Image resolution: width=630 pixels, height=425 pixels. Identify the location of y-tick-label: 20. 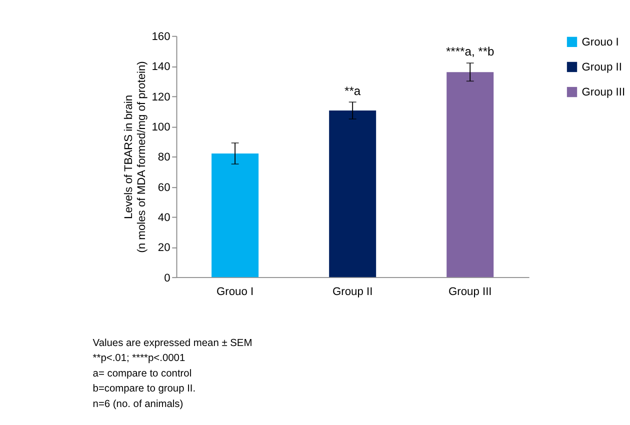
(164, 248).